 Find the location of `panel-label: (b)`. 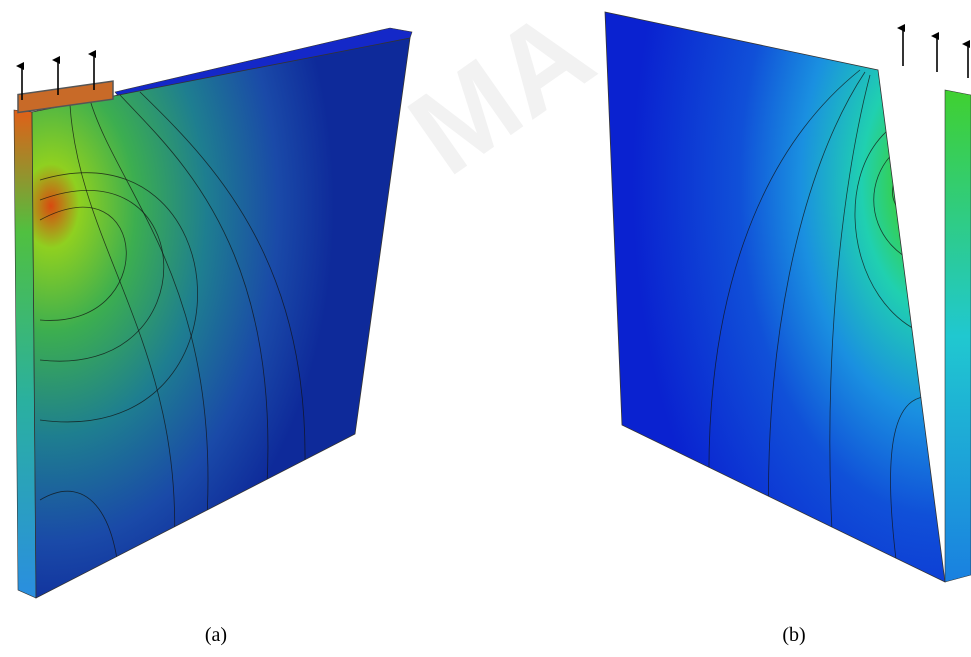

panel-label: (b) is located at coordinates (793, 635).